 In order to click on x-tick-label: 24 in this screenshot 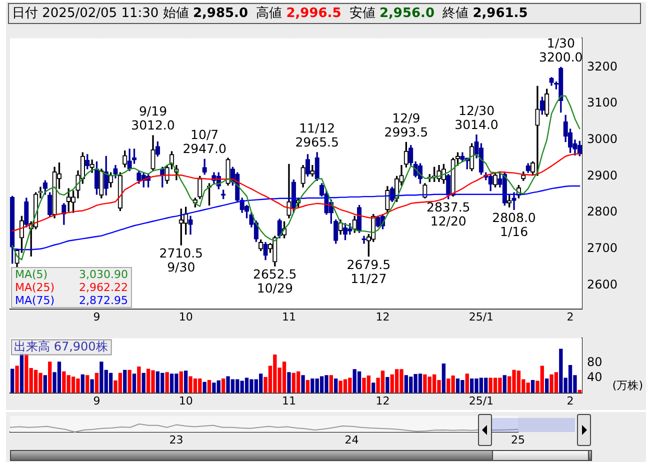, I will do `click(351, 439)`.